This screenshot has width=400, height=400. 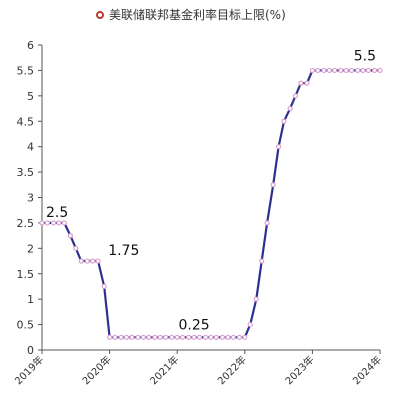 I want to click on y-tick-label: 0.5, so click(x=26, y=325).